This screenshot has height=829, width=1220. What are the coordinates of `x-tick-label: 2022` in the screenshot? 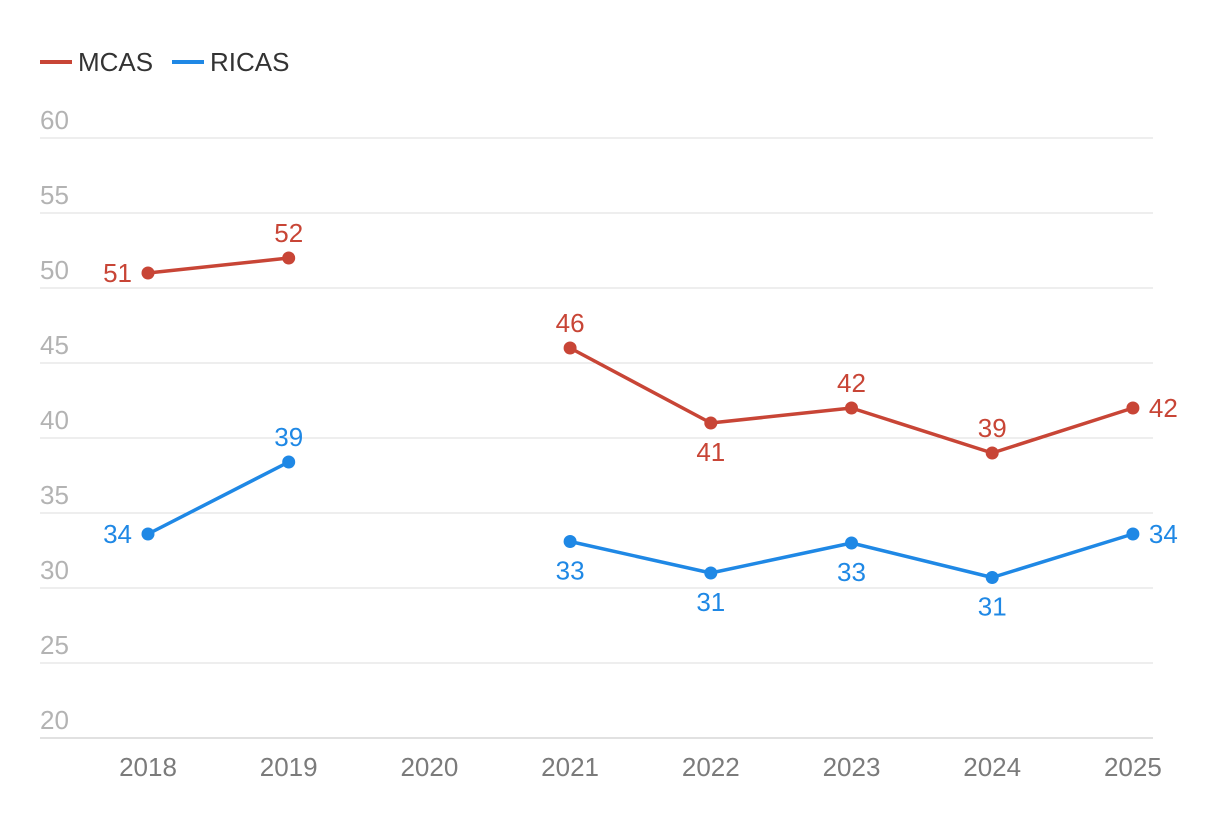 It's located at (711, 767).